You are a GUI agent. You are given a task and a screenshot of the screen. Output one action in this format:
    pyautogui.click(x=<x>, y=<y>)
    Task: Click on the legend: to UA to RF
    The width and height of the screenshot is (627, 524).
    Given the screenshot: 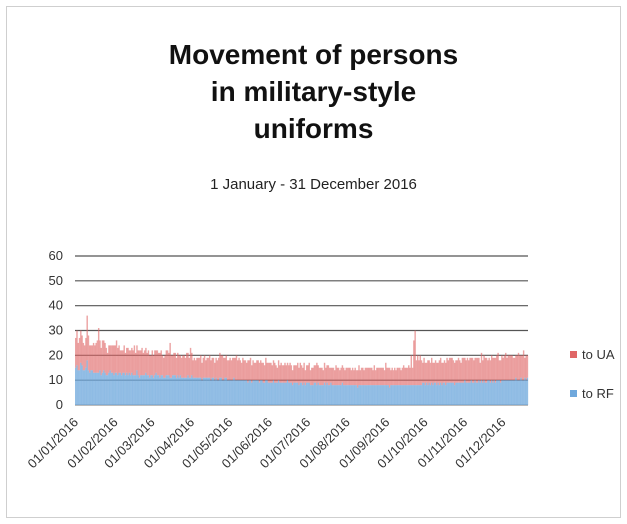 What is the action you would take?
    pyautogui.click(x=592, y=374)
    